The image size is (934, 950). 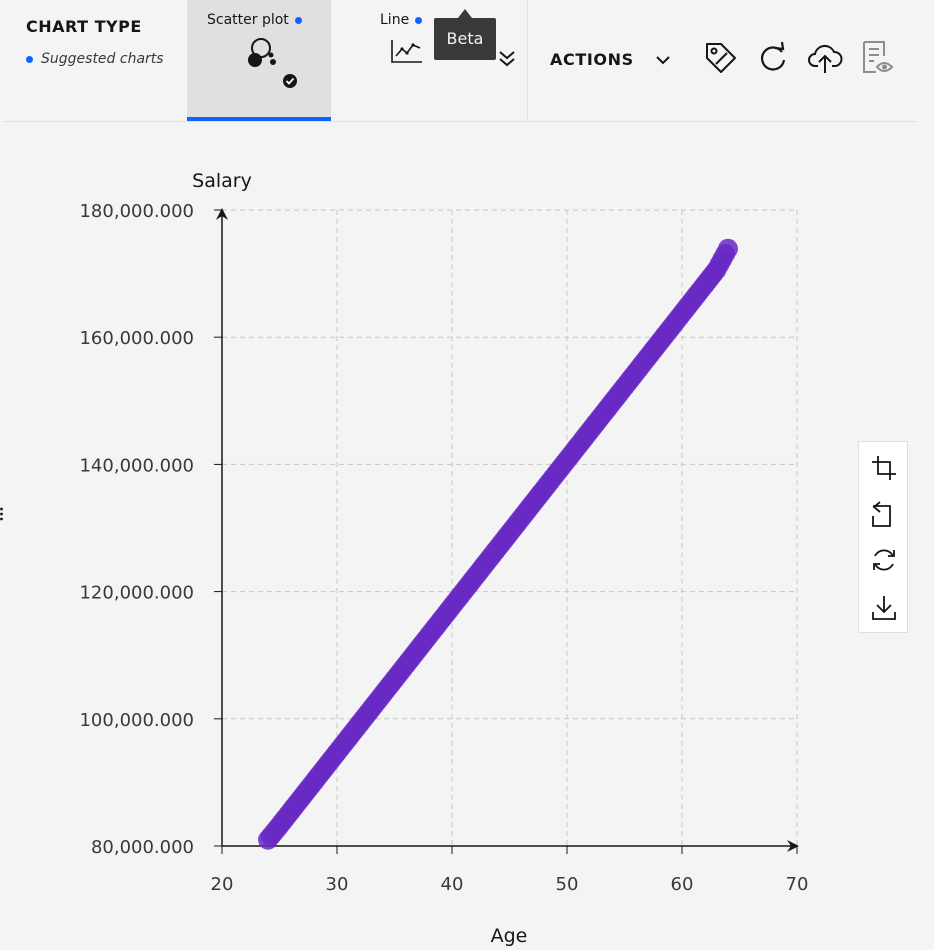 I want to click on tab-line-text: Line, so click(x=395, y=20).